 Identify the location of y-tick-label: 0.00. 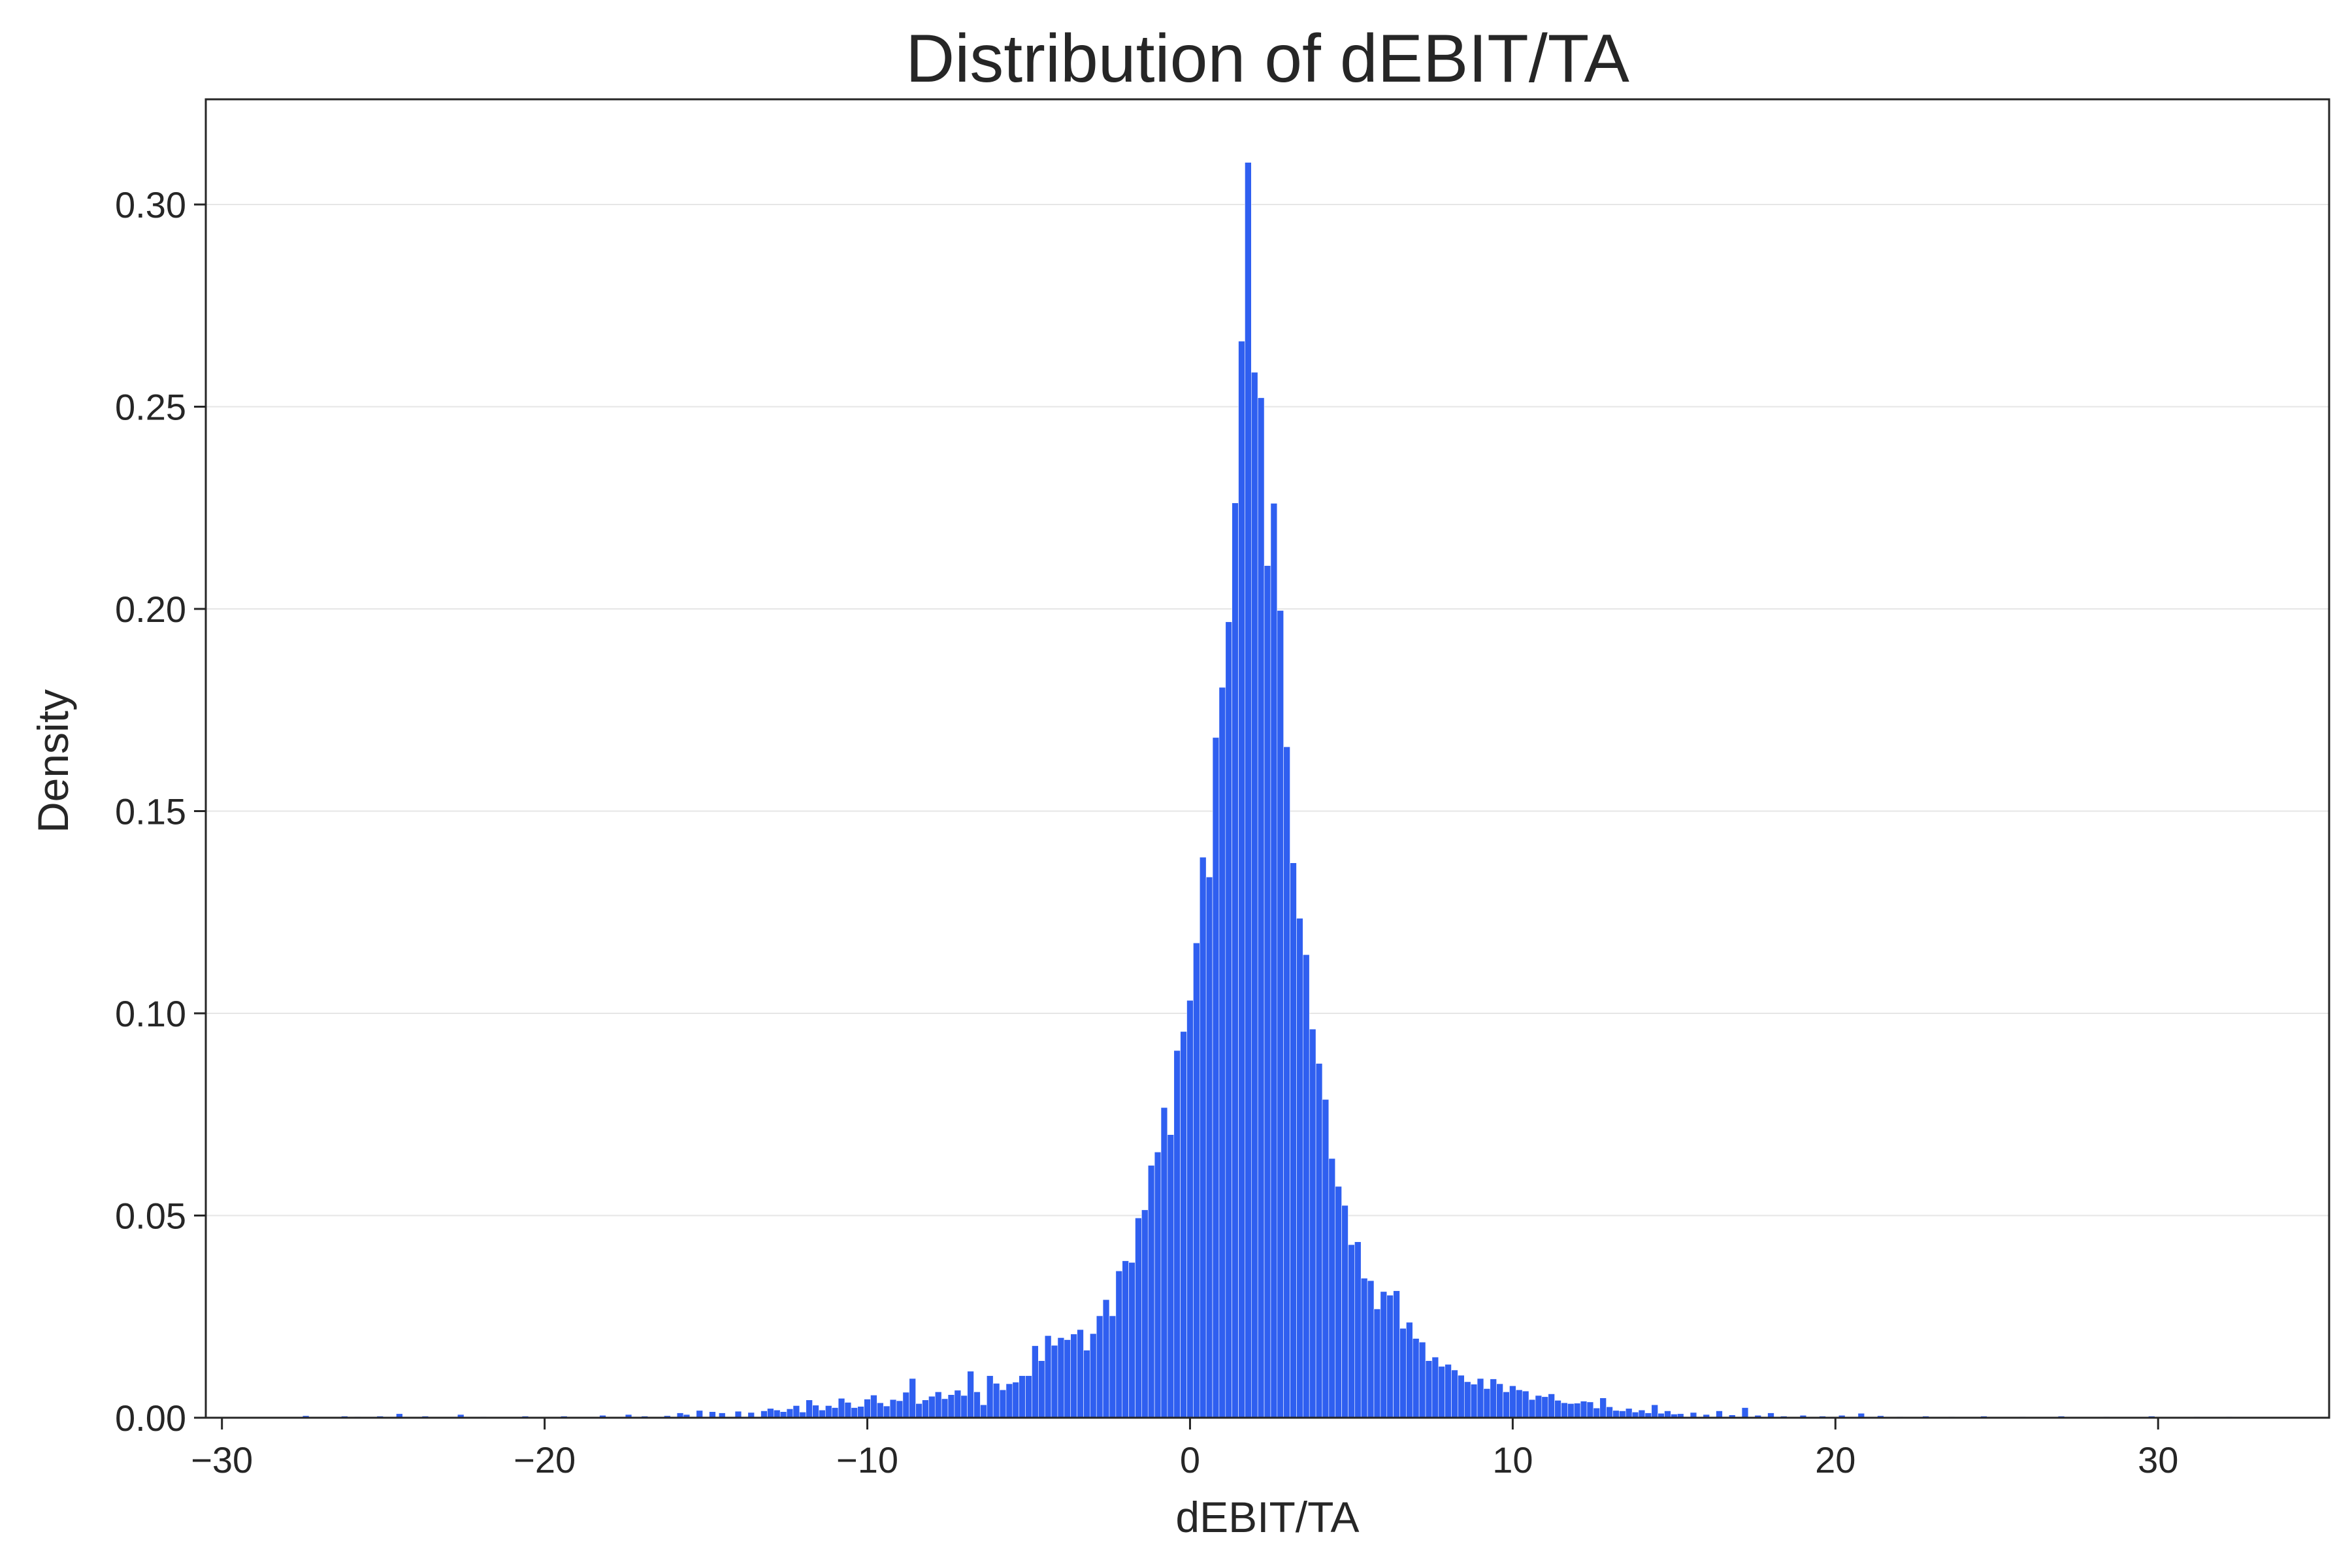
(150, 1418).